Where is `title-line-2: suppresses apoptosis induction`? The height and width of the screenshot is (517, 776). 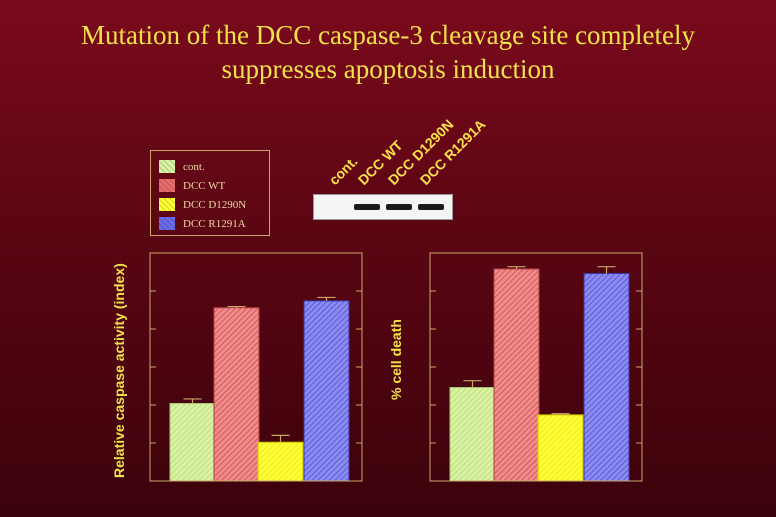 title-line-2: suppresses apoptosis induction is located at coordinates (388, 69).